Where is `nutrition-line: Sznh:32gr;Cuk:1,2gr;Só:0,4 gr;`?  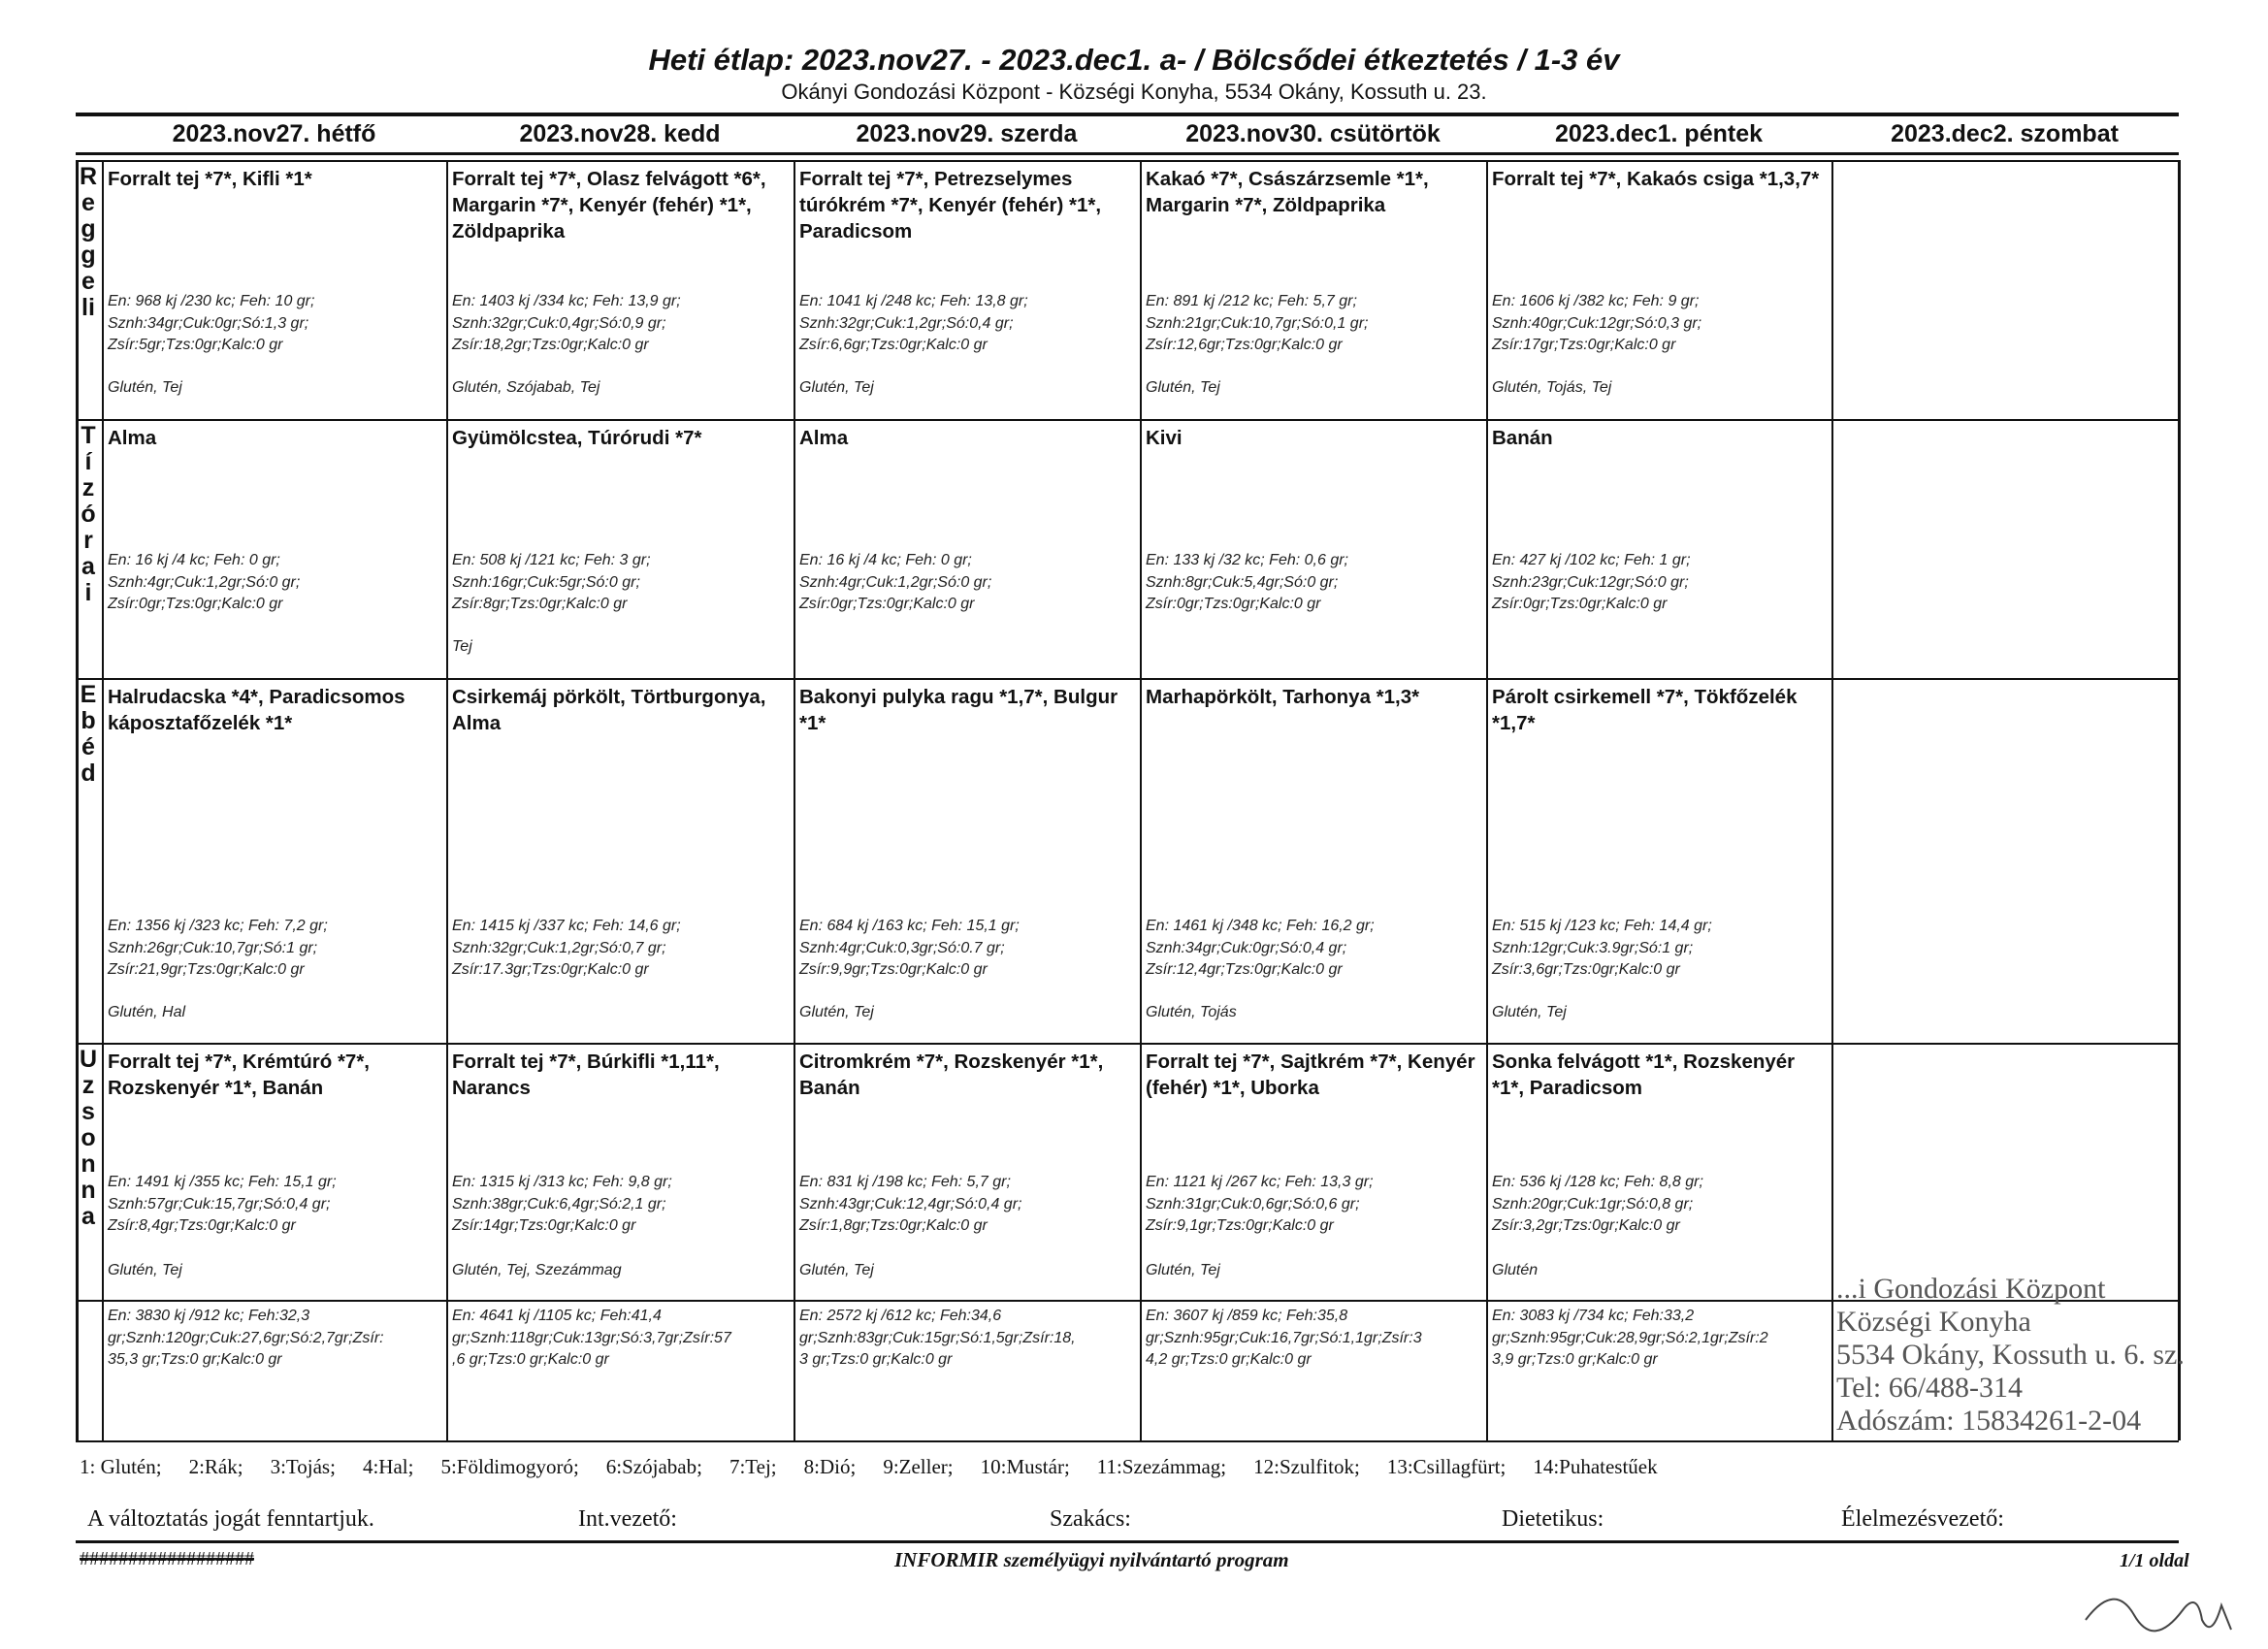
nutrition-line: Sznh:32gr;Cuk:1,2gr;Só:0,4 gr; is located at coordinates (906, 323).